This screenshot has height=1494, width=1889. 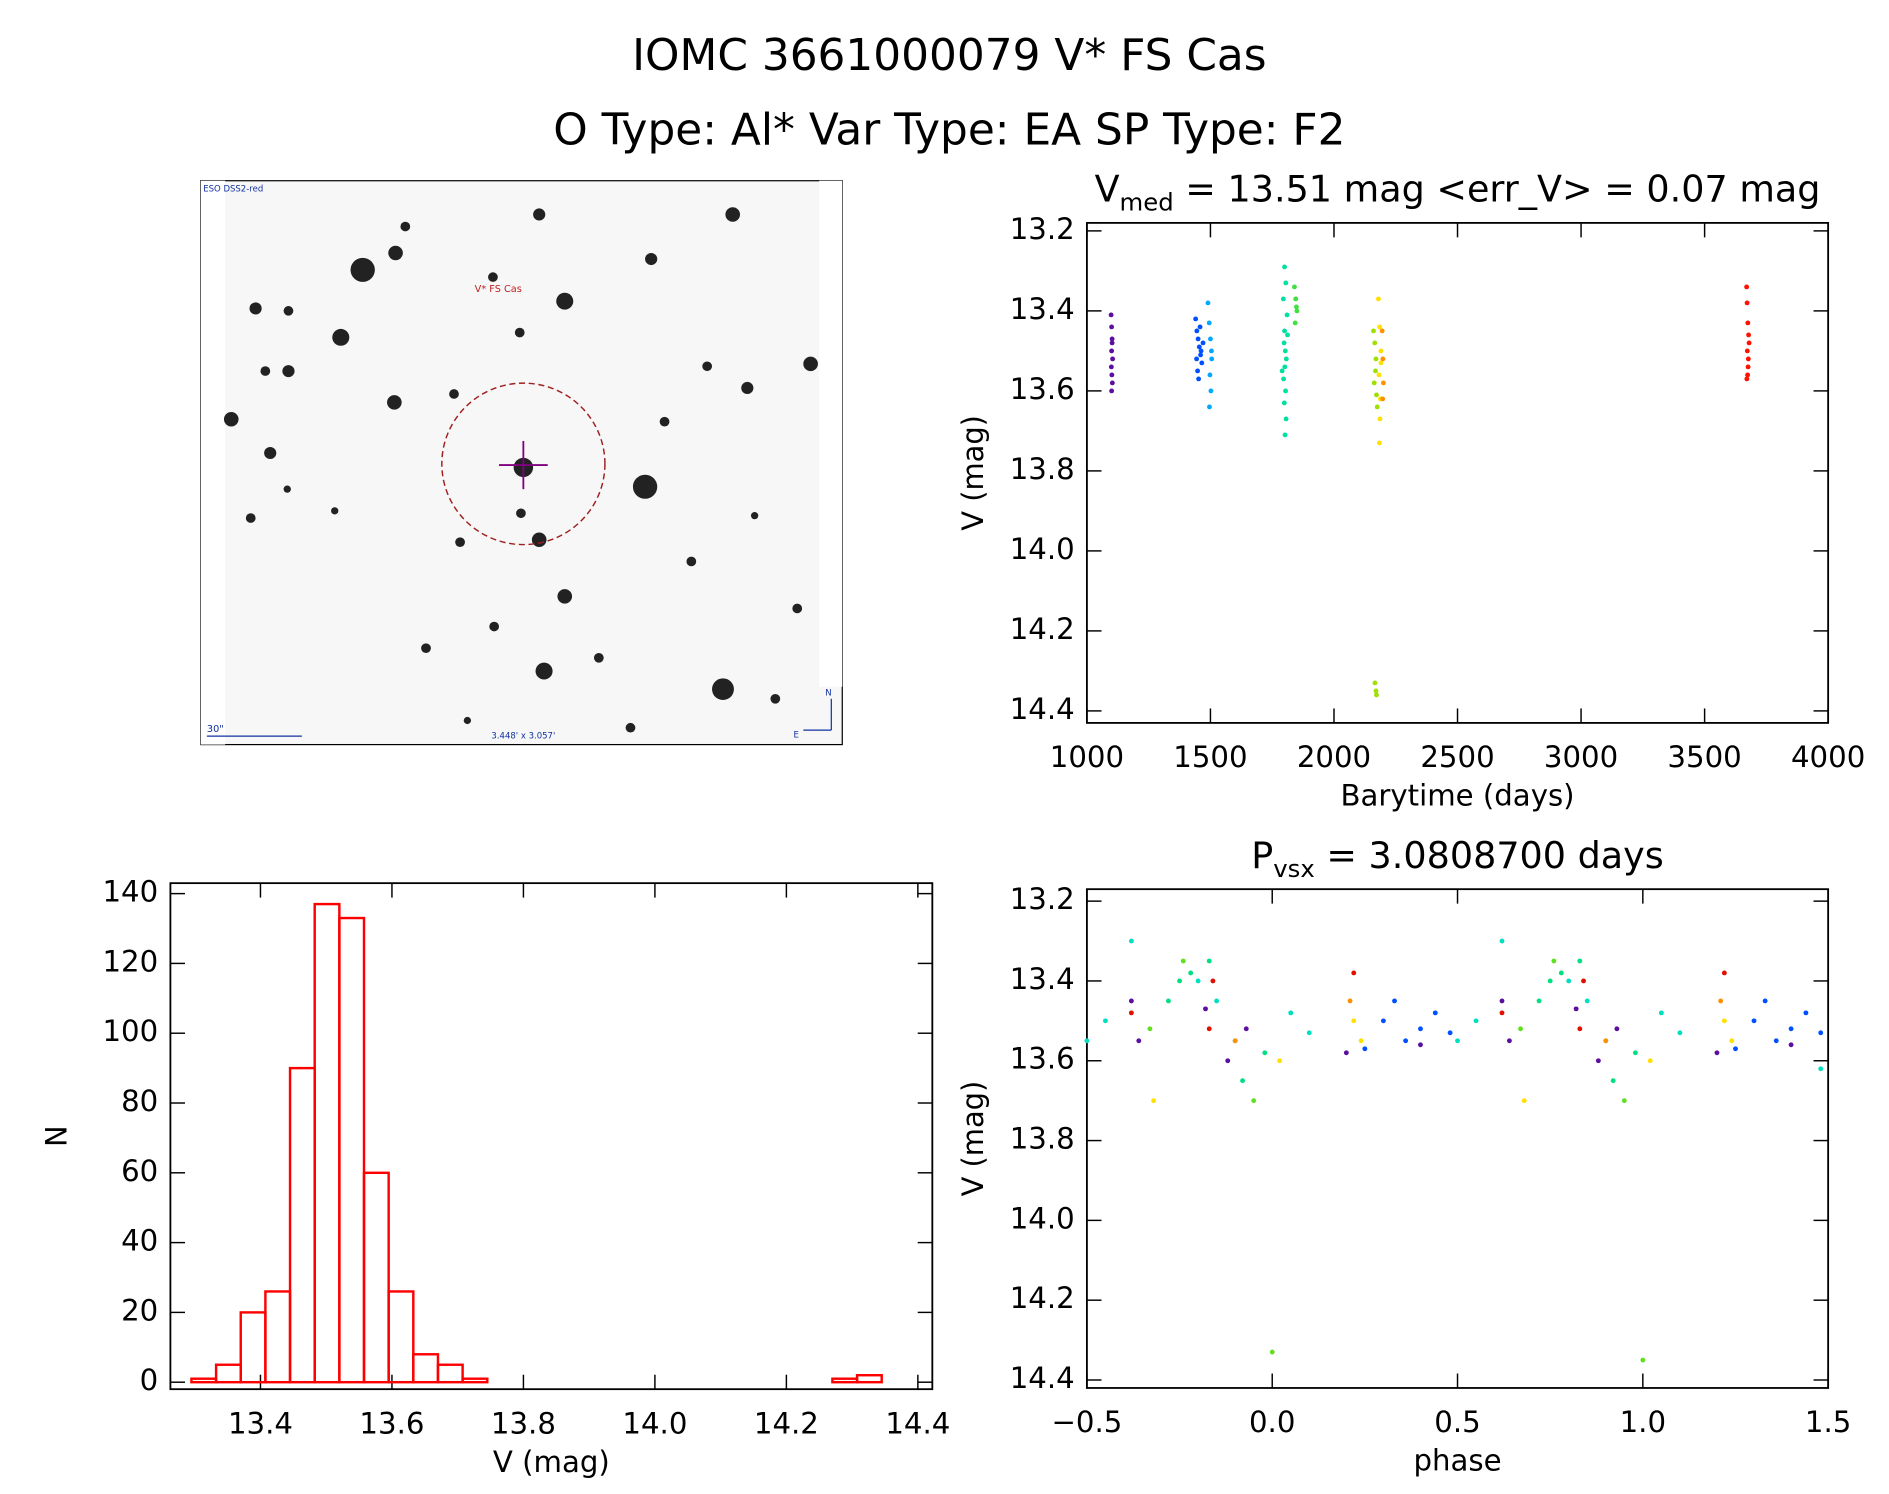 What do you see at coordinates (139, 1241) in the screenshot?
I see `y-tick-label: 40` at bounding box center [139, 1241].